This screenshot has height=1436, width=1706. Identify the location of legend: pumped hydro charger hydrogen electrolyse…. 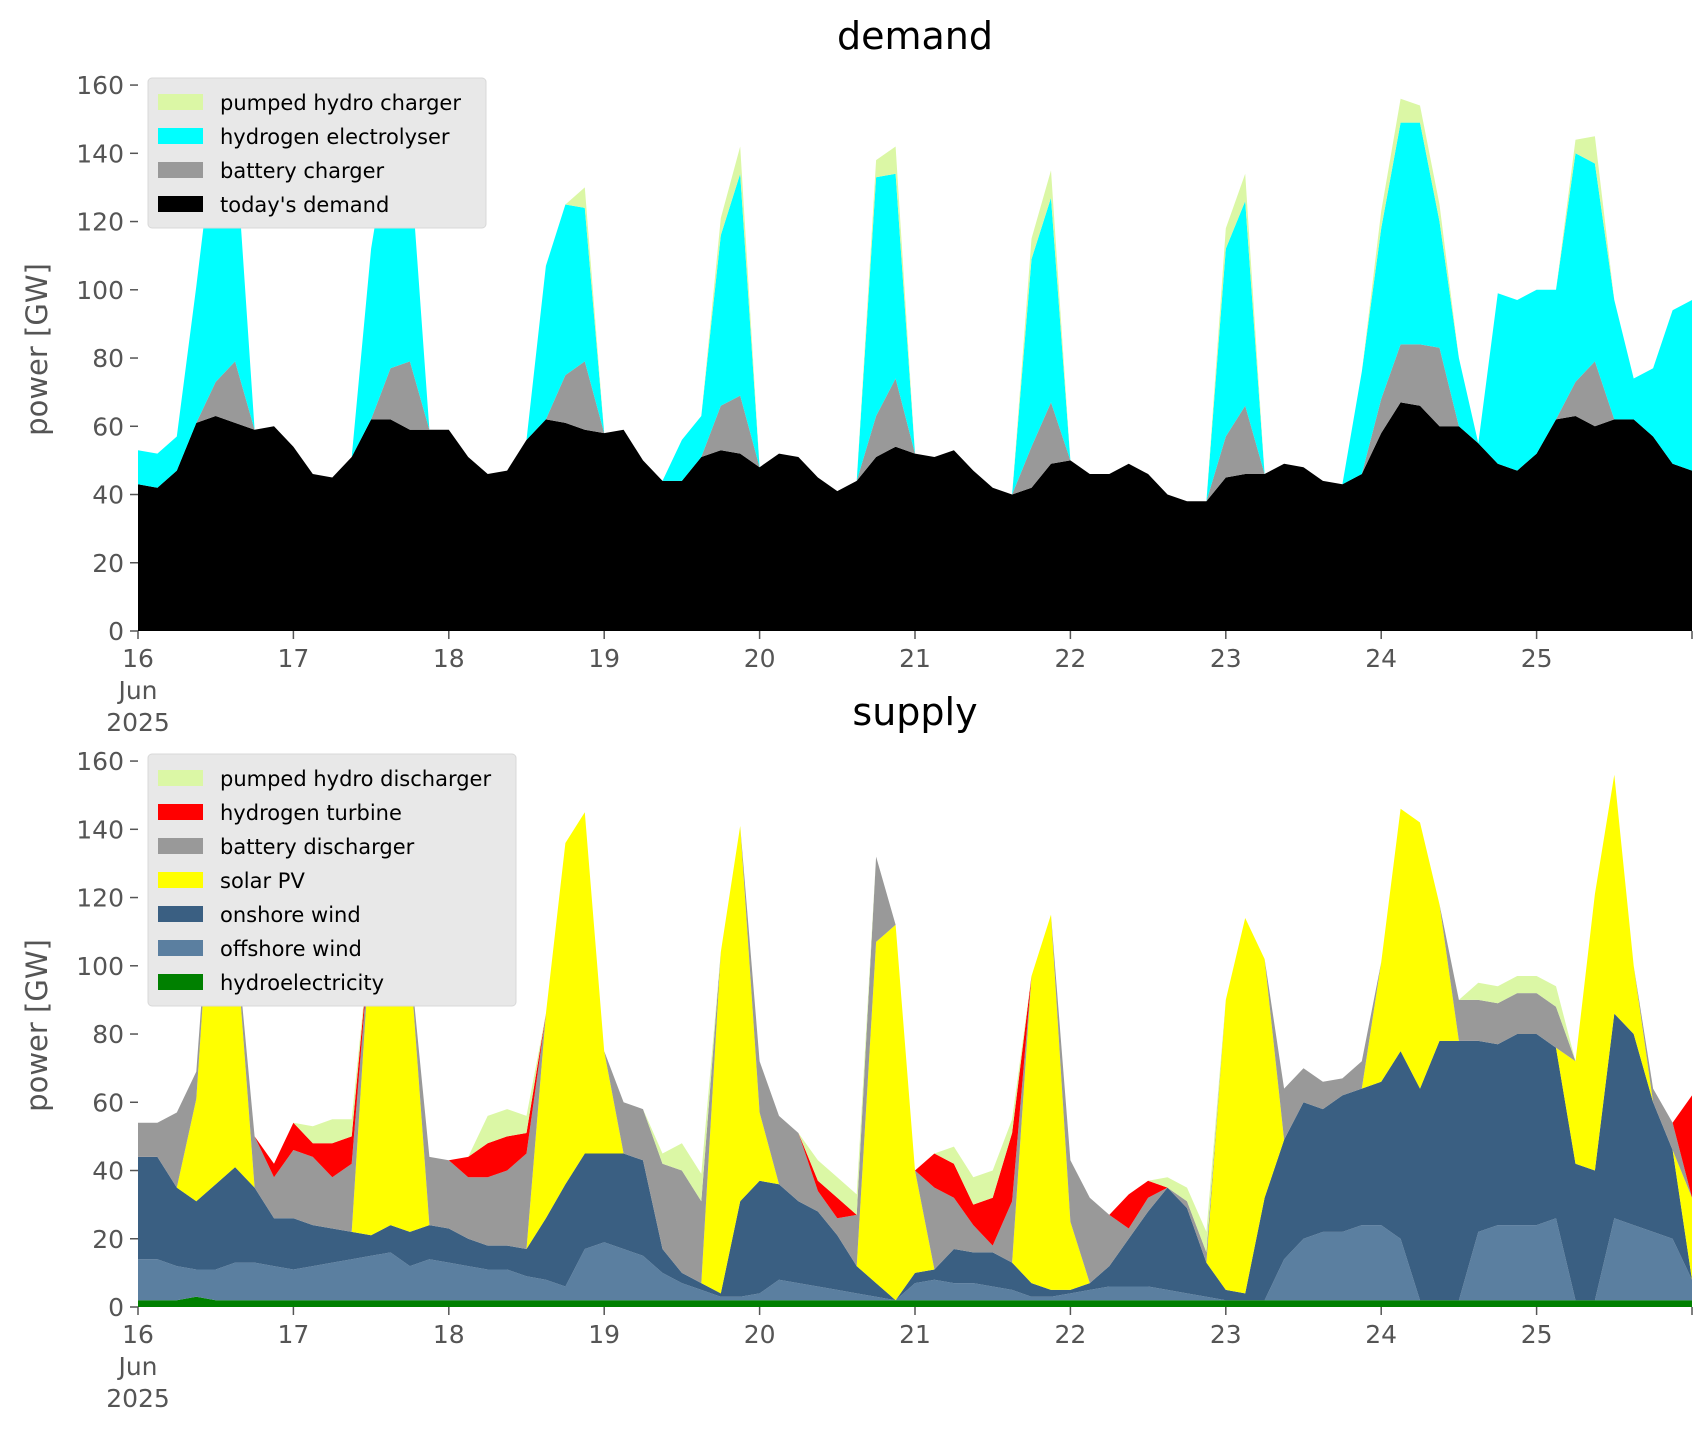
(317, 153).